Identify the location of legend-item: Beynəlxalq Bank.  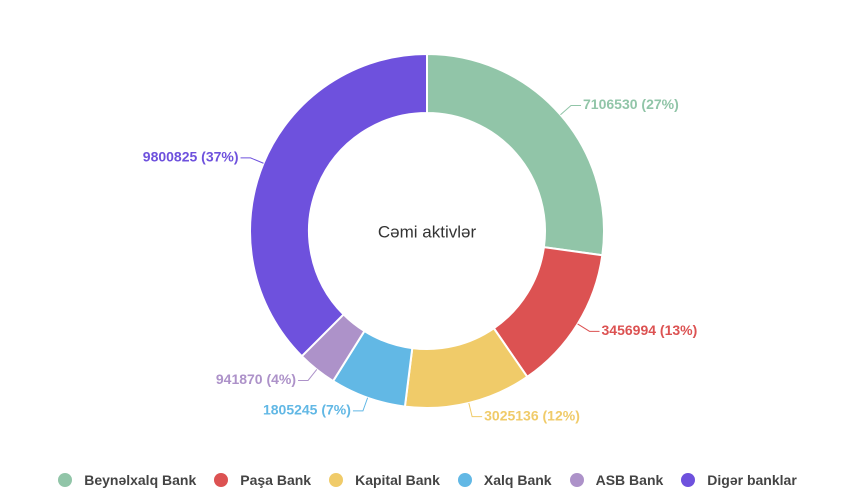
(127, 480).